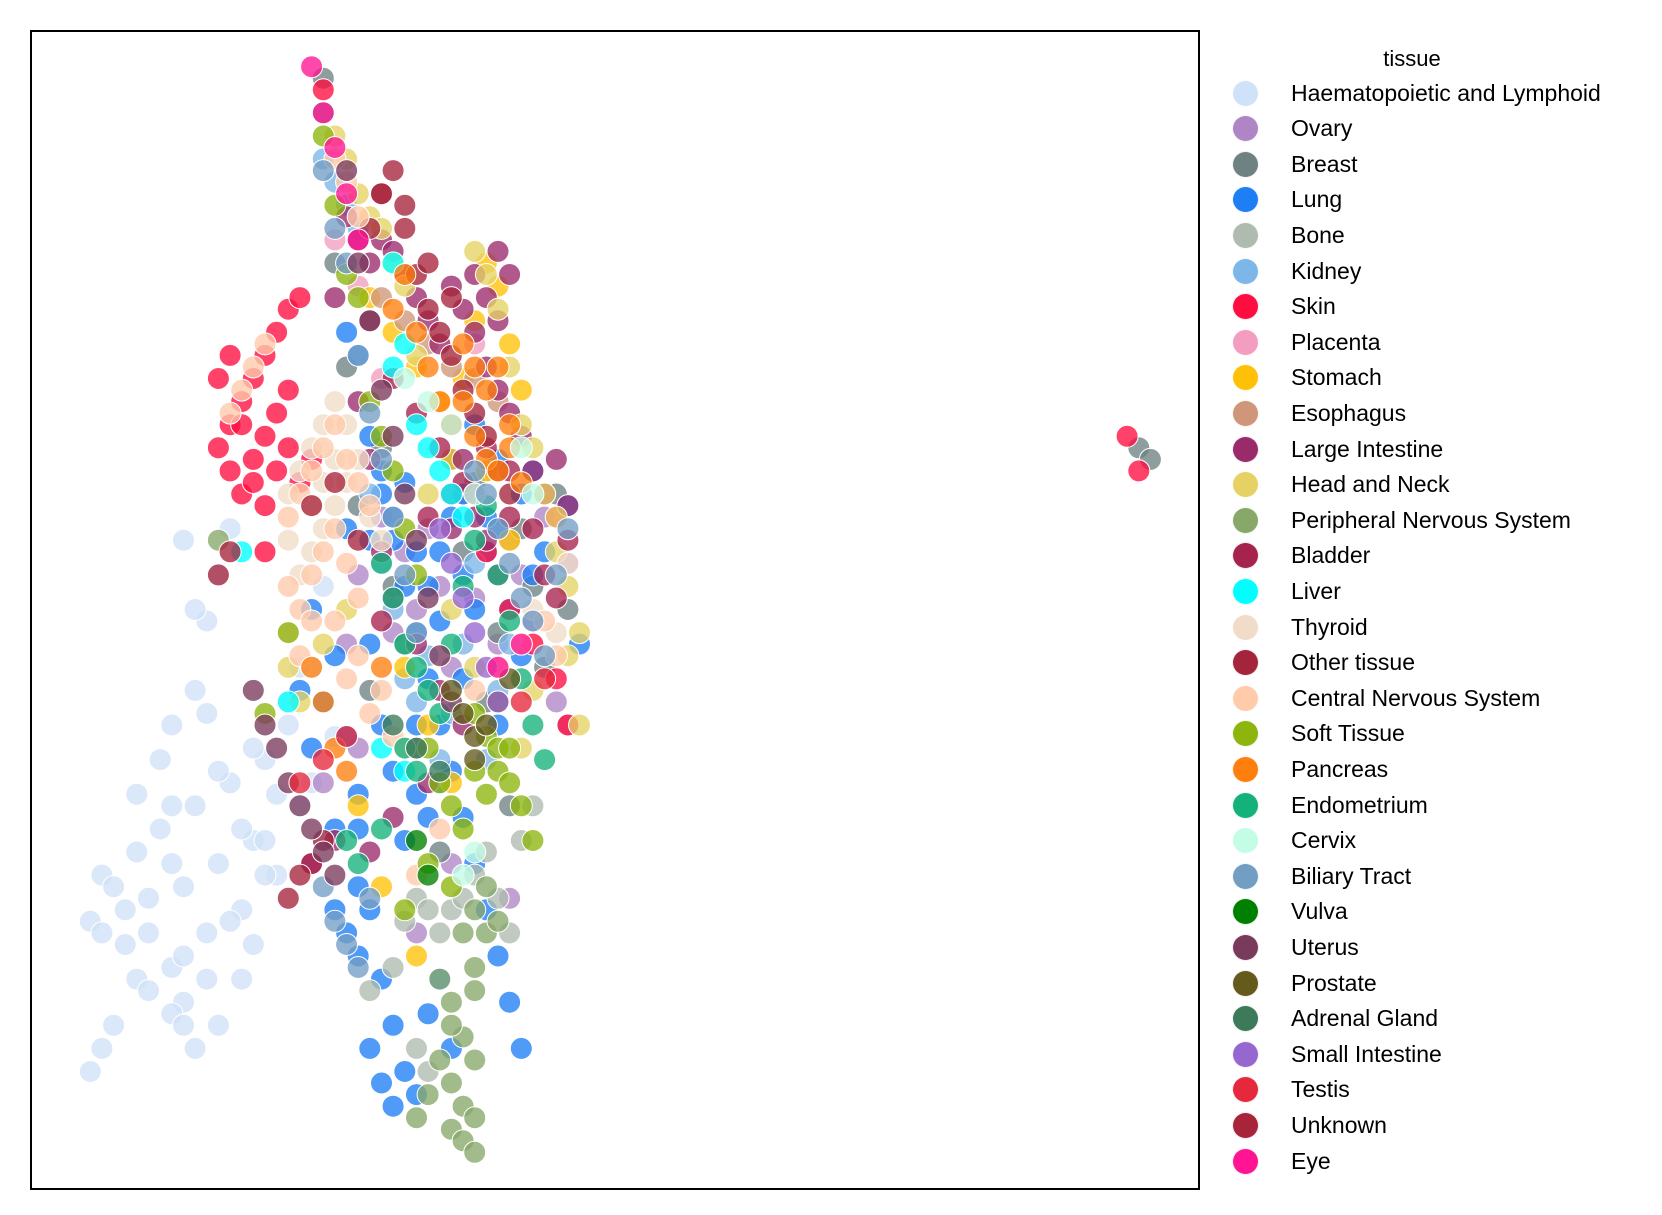 Image resolution: width=1662 pixels, height=1215 pixels. Describe the element at coordinates (1431, 519) in the screenshot. I see `legend-label: Peripheral Nervous System` at that location.